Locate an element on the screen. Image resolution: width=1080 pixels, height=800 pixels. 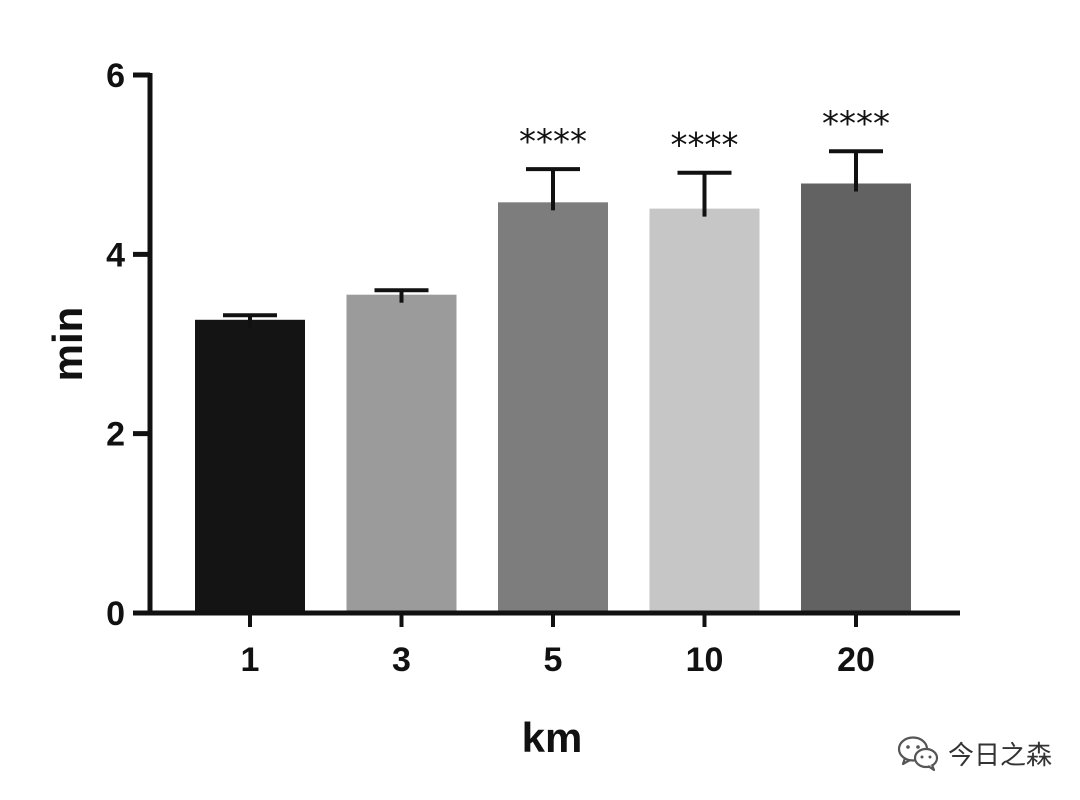
x-tick-label-10: 10 is located at coordinates (705, 660).